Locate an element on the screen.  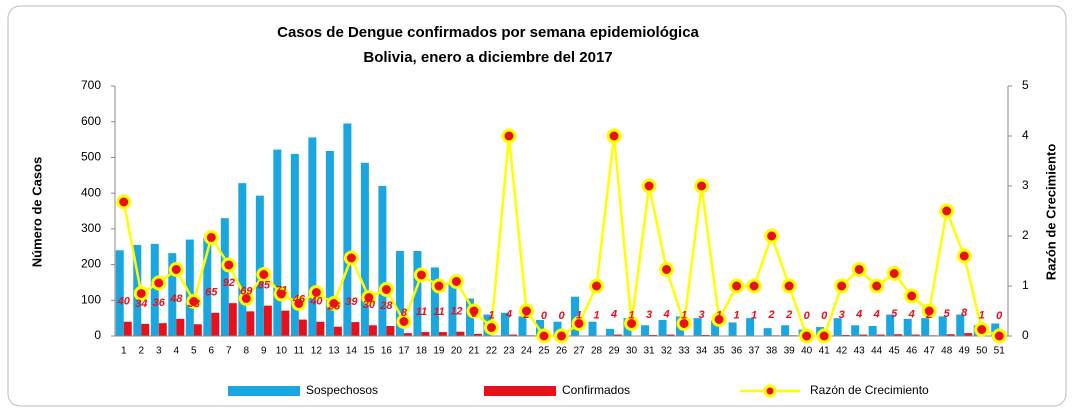
y-tick-label: 700 is located at coordinates (91, 85).